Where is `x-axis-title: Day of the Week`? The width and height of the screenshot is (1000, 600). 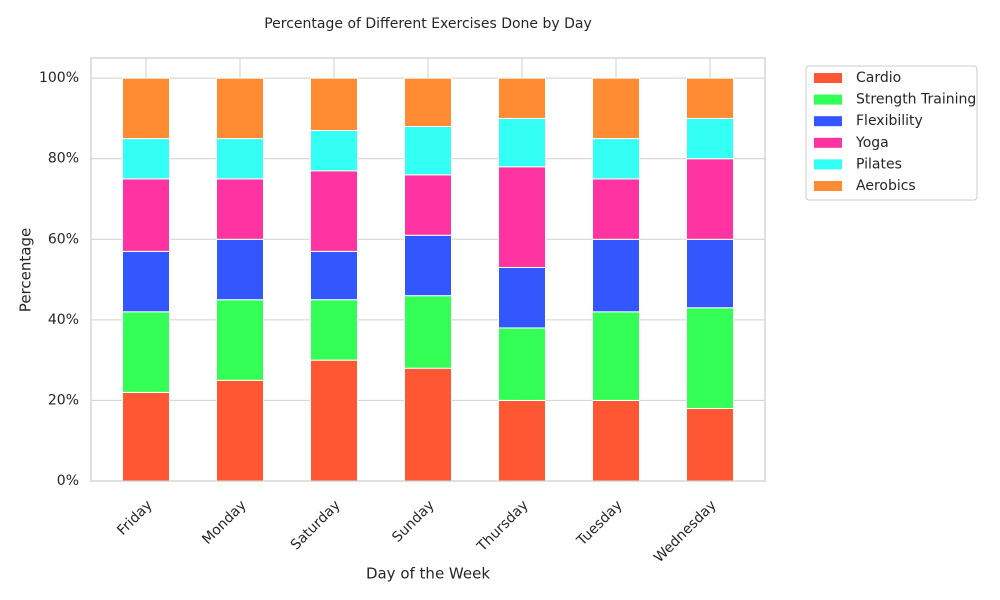
x-axis-title: Day of the Week is located at coordinates (428, 574).